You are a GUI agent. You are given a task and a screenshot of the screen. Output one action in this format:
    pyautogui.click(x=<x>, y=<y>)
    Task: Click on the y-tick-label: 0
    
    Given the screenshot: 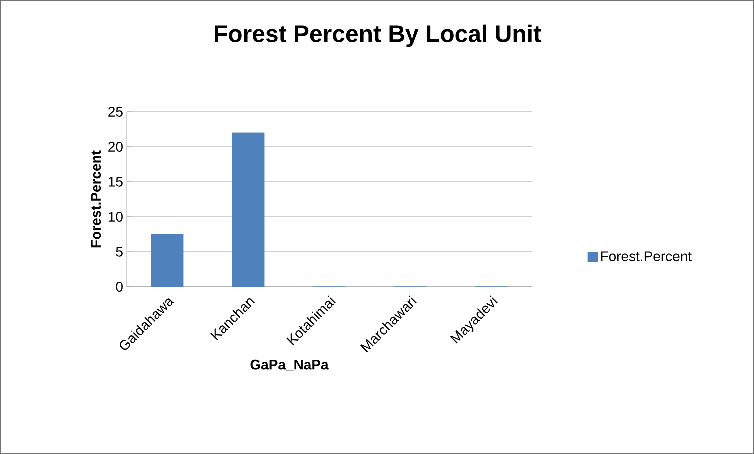 What is the action you would take?
    pyautogui.click(x=119, y=287)
    